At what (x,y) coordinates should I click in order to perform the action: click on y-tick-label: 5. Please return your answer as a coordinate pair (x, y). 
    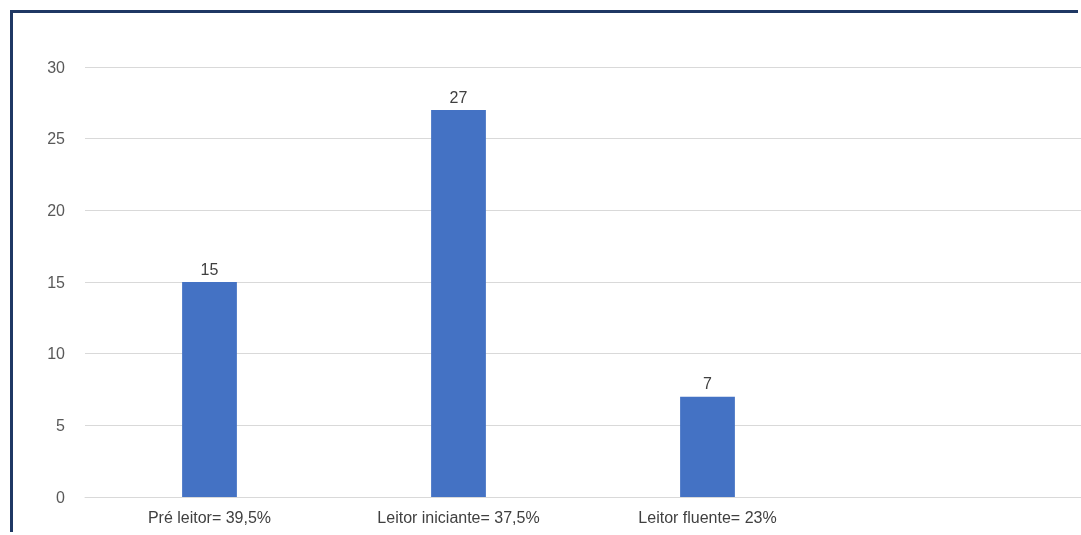
    Looking at the image, I should click on (61, 425).